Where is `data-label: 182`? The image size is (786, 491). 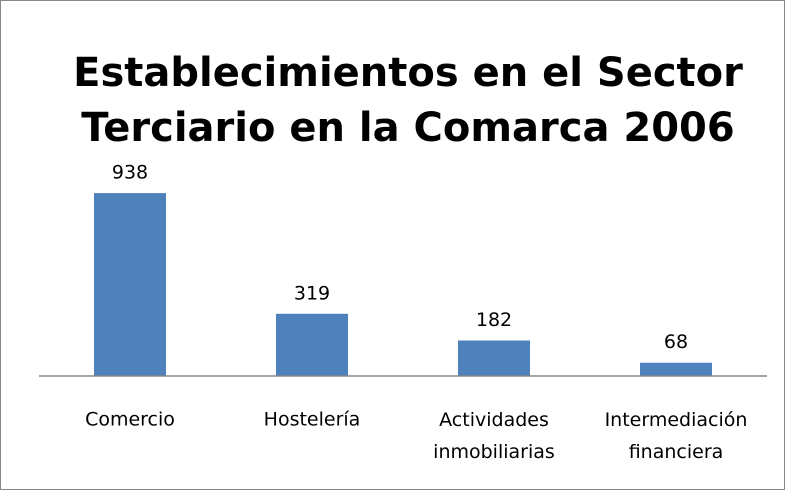
data-label: 182 is located at coordinates (494, 320).